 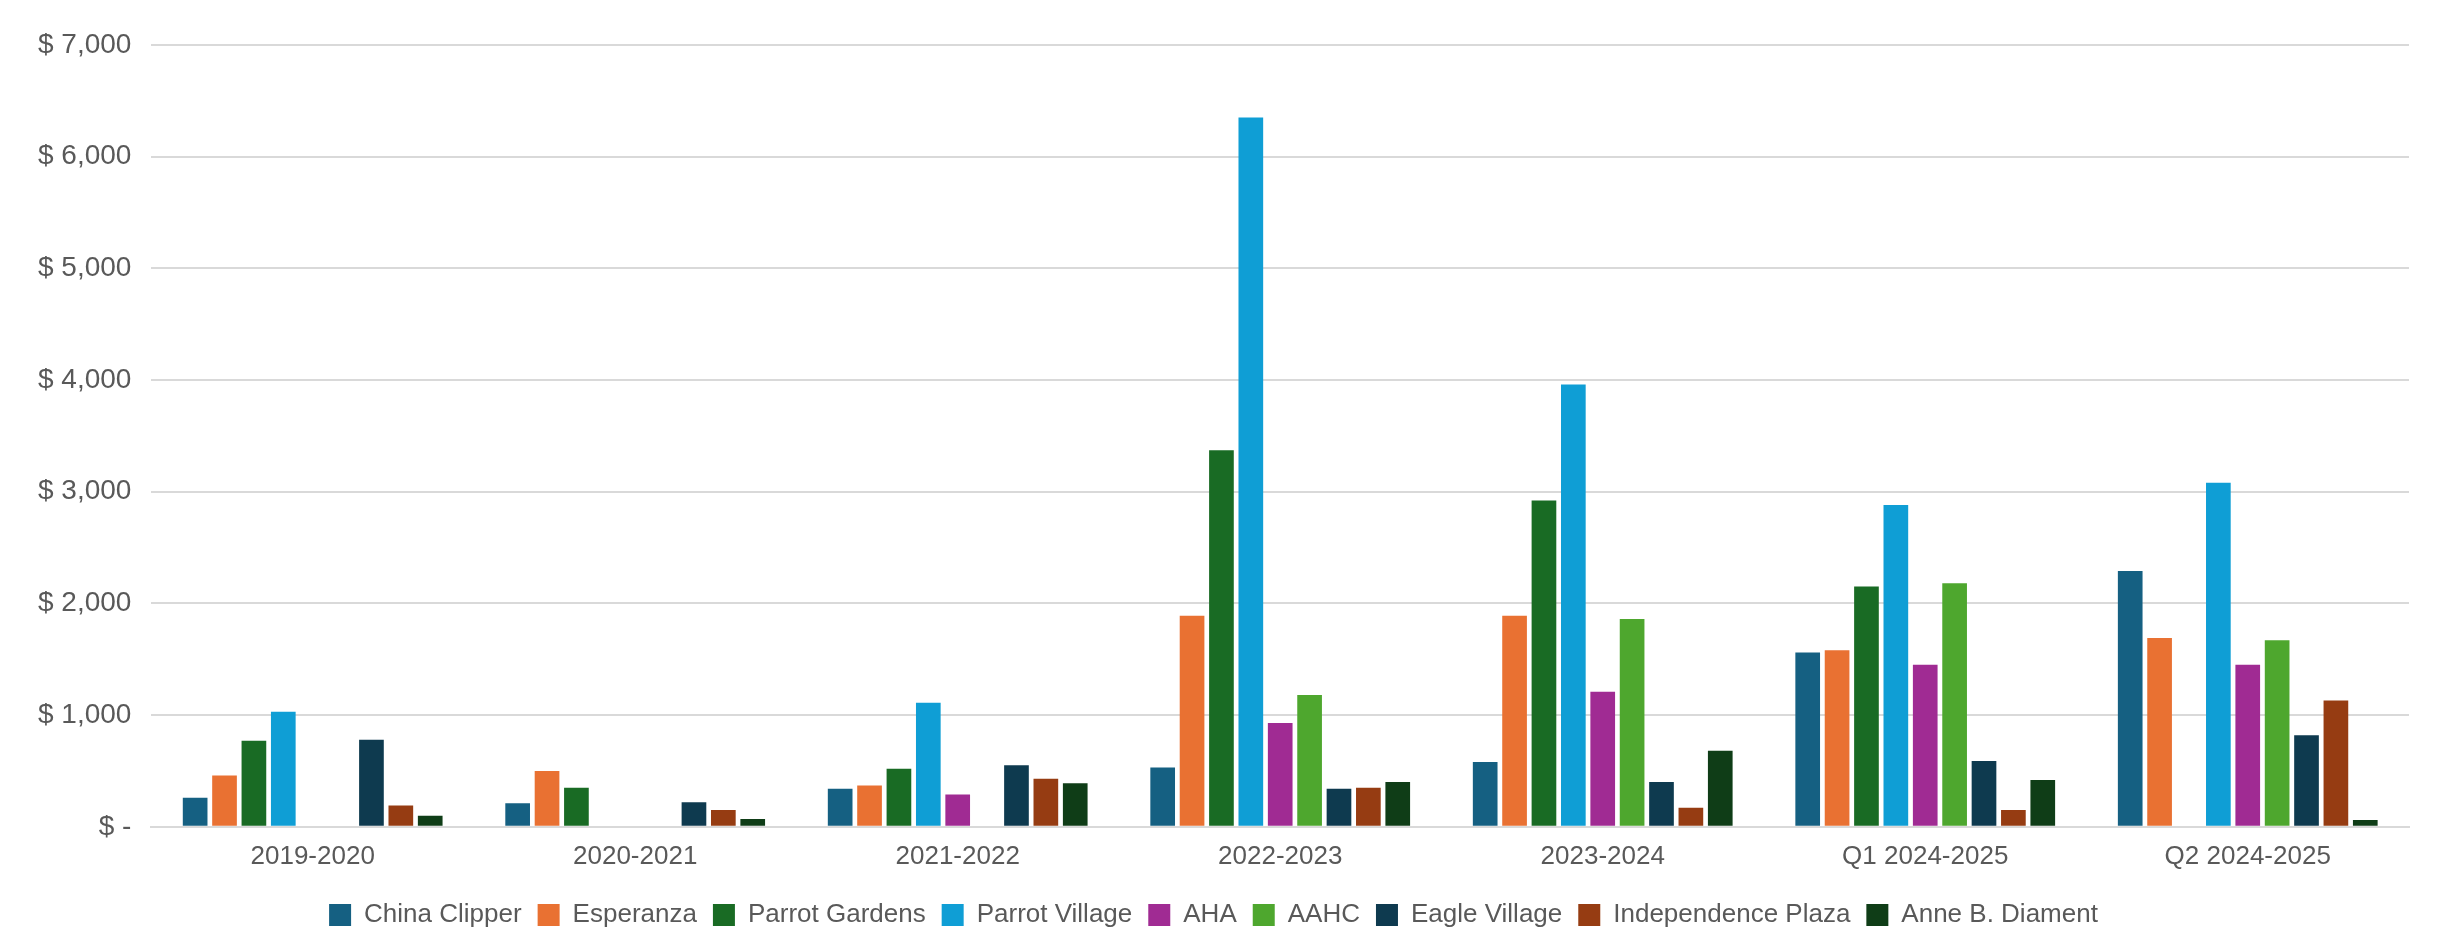 I want to click on legend-label: China Clipper, so click(x=443, y=913).